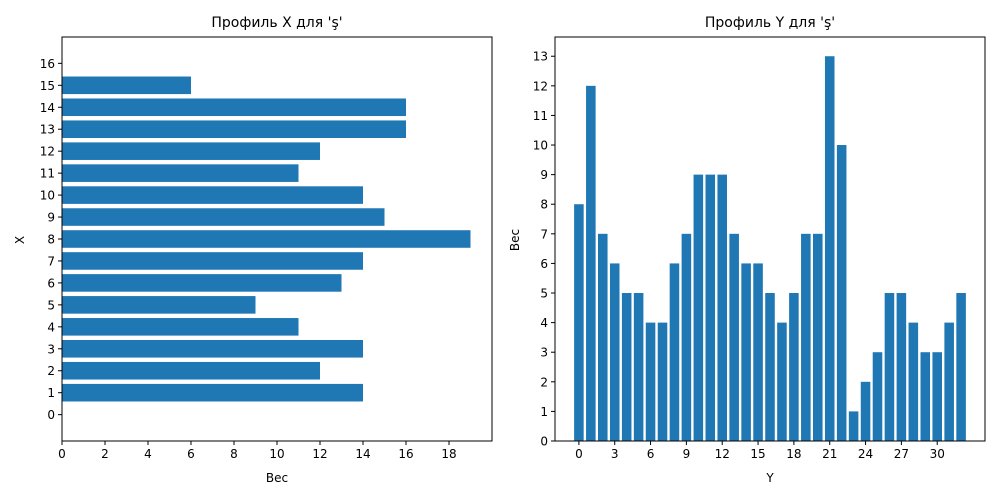 The image size is (1000, 500). What do you see at coordinates (362, 454) in the screenshot?
I see `x-tick-label: 14` at bounding box center [362, 454].